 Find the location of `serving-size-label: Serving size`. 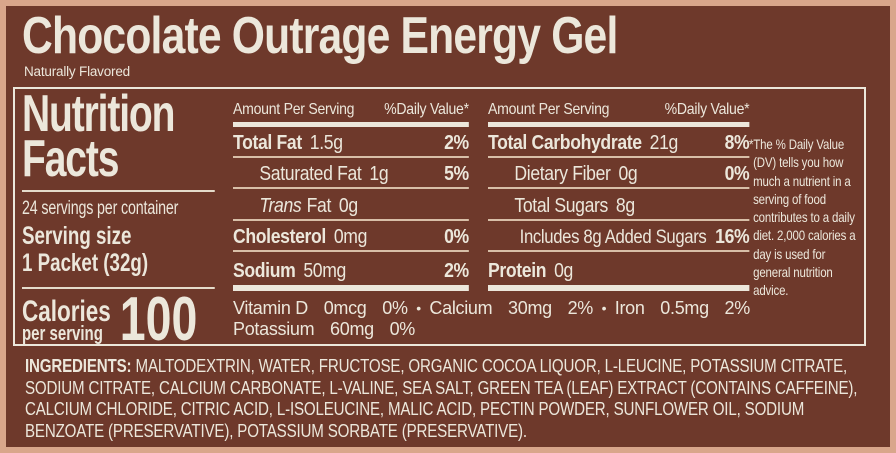

serving-size-label: Serving size is located at coordinates (77, 236).